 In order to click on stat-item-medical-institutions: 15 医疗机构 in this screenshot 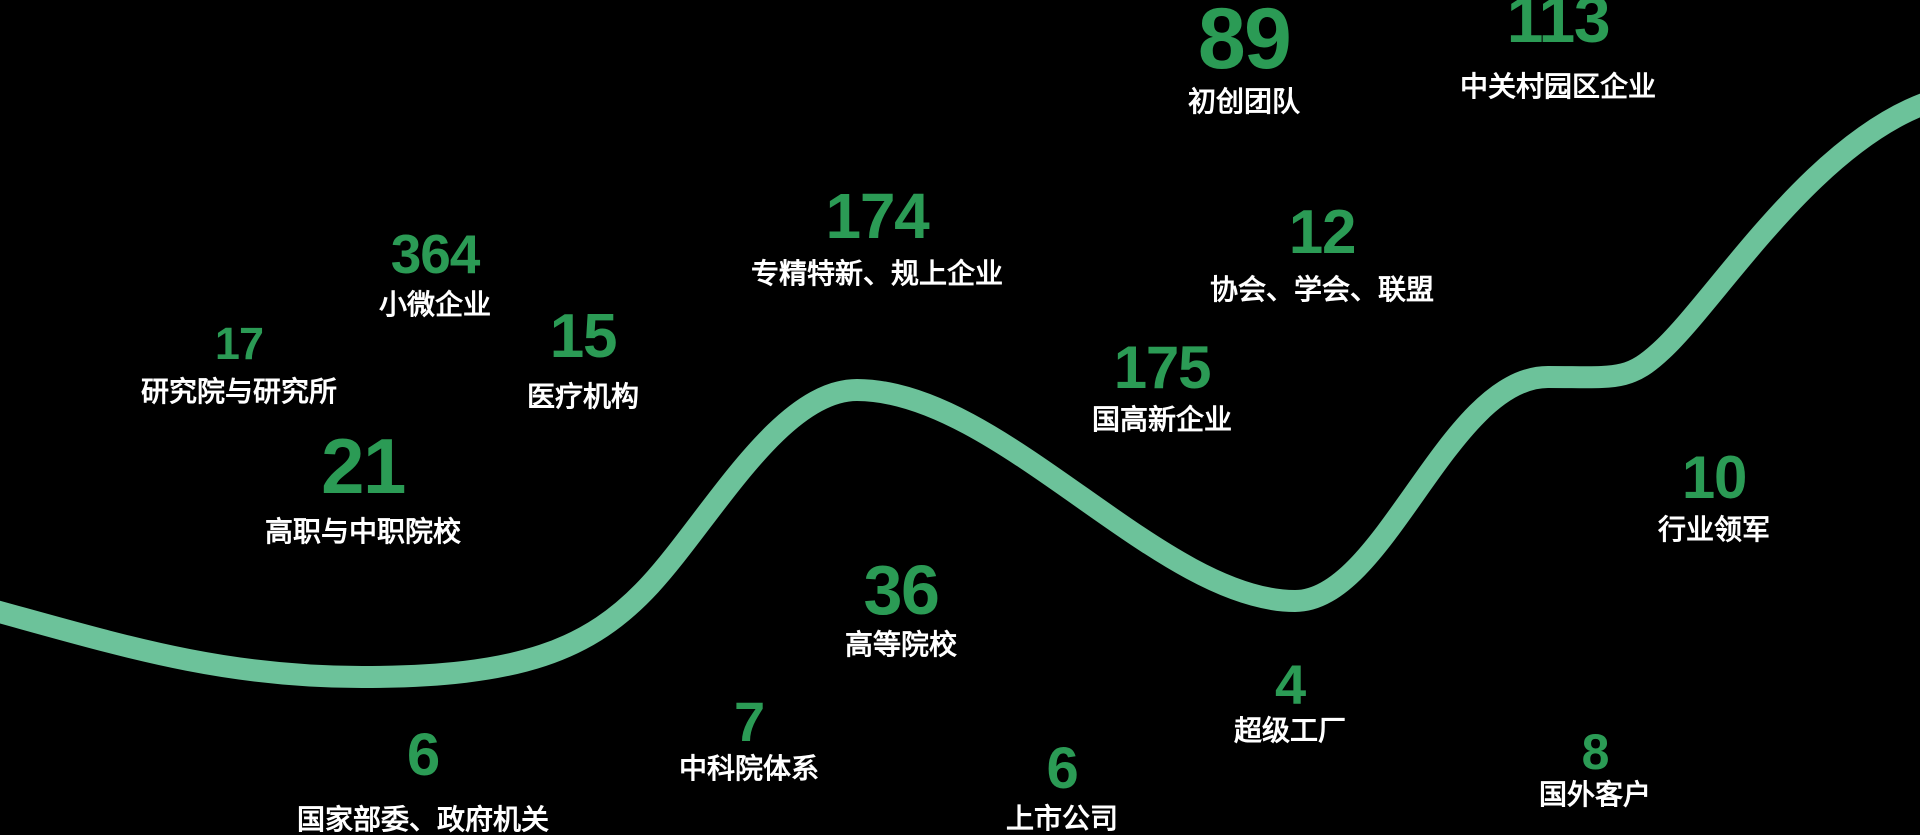, I will do `click(583, 359)`.